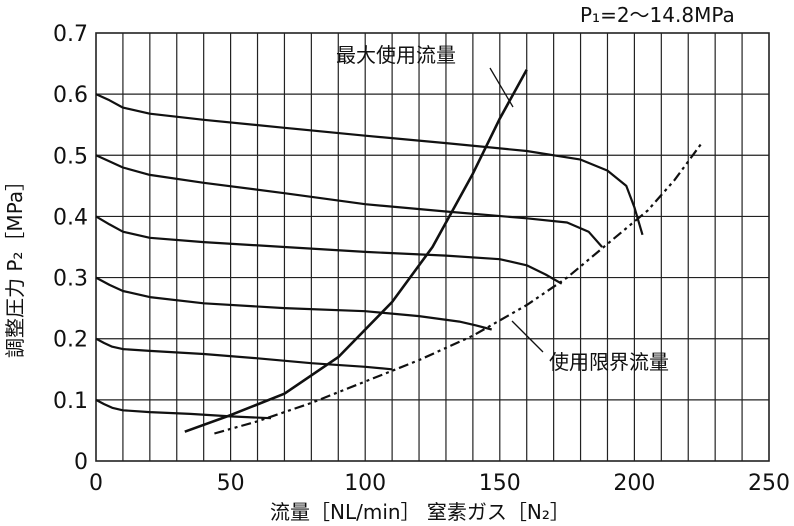 The height and width of the screenshot is (526, 794). I want to click on x-tick-label: 250, so click(769, 483).